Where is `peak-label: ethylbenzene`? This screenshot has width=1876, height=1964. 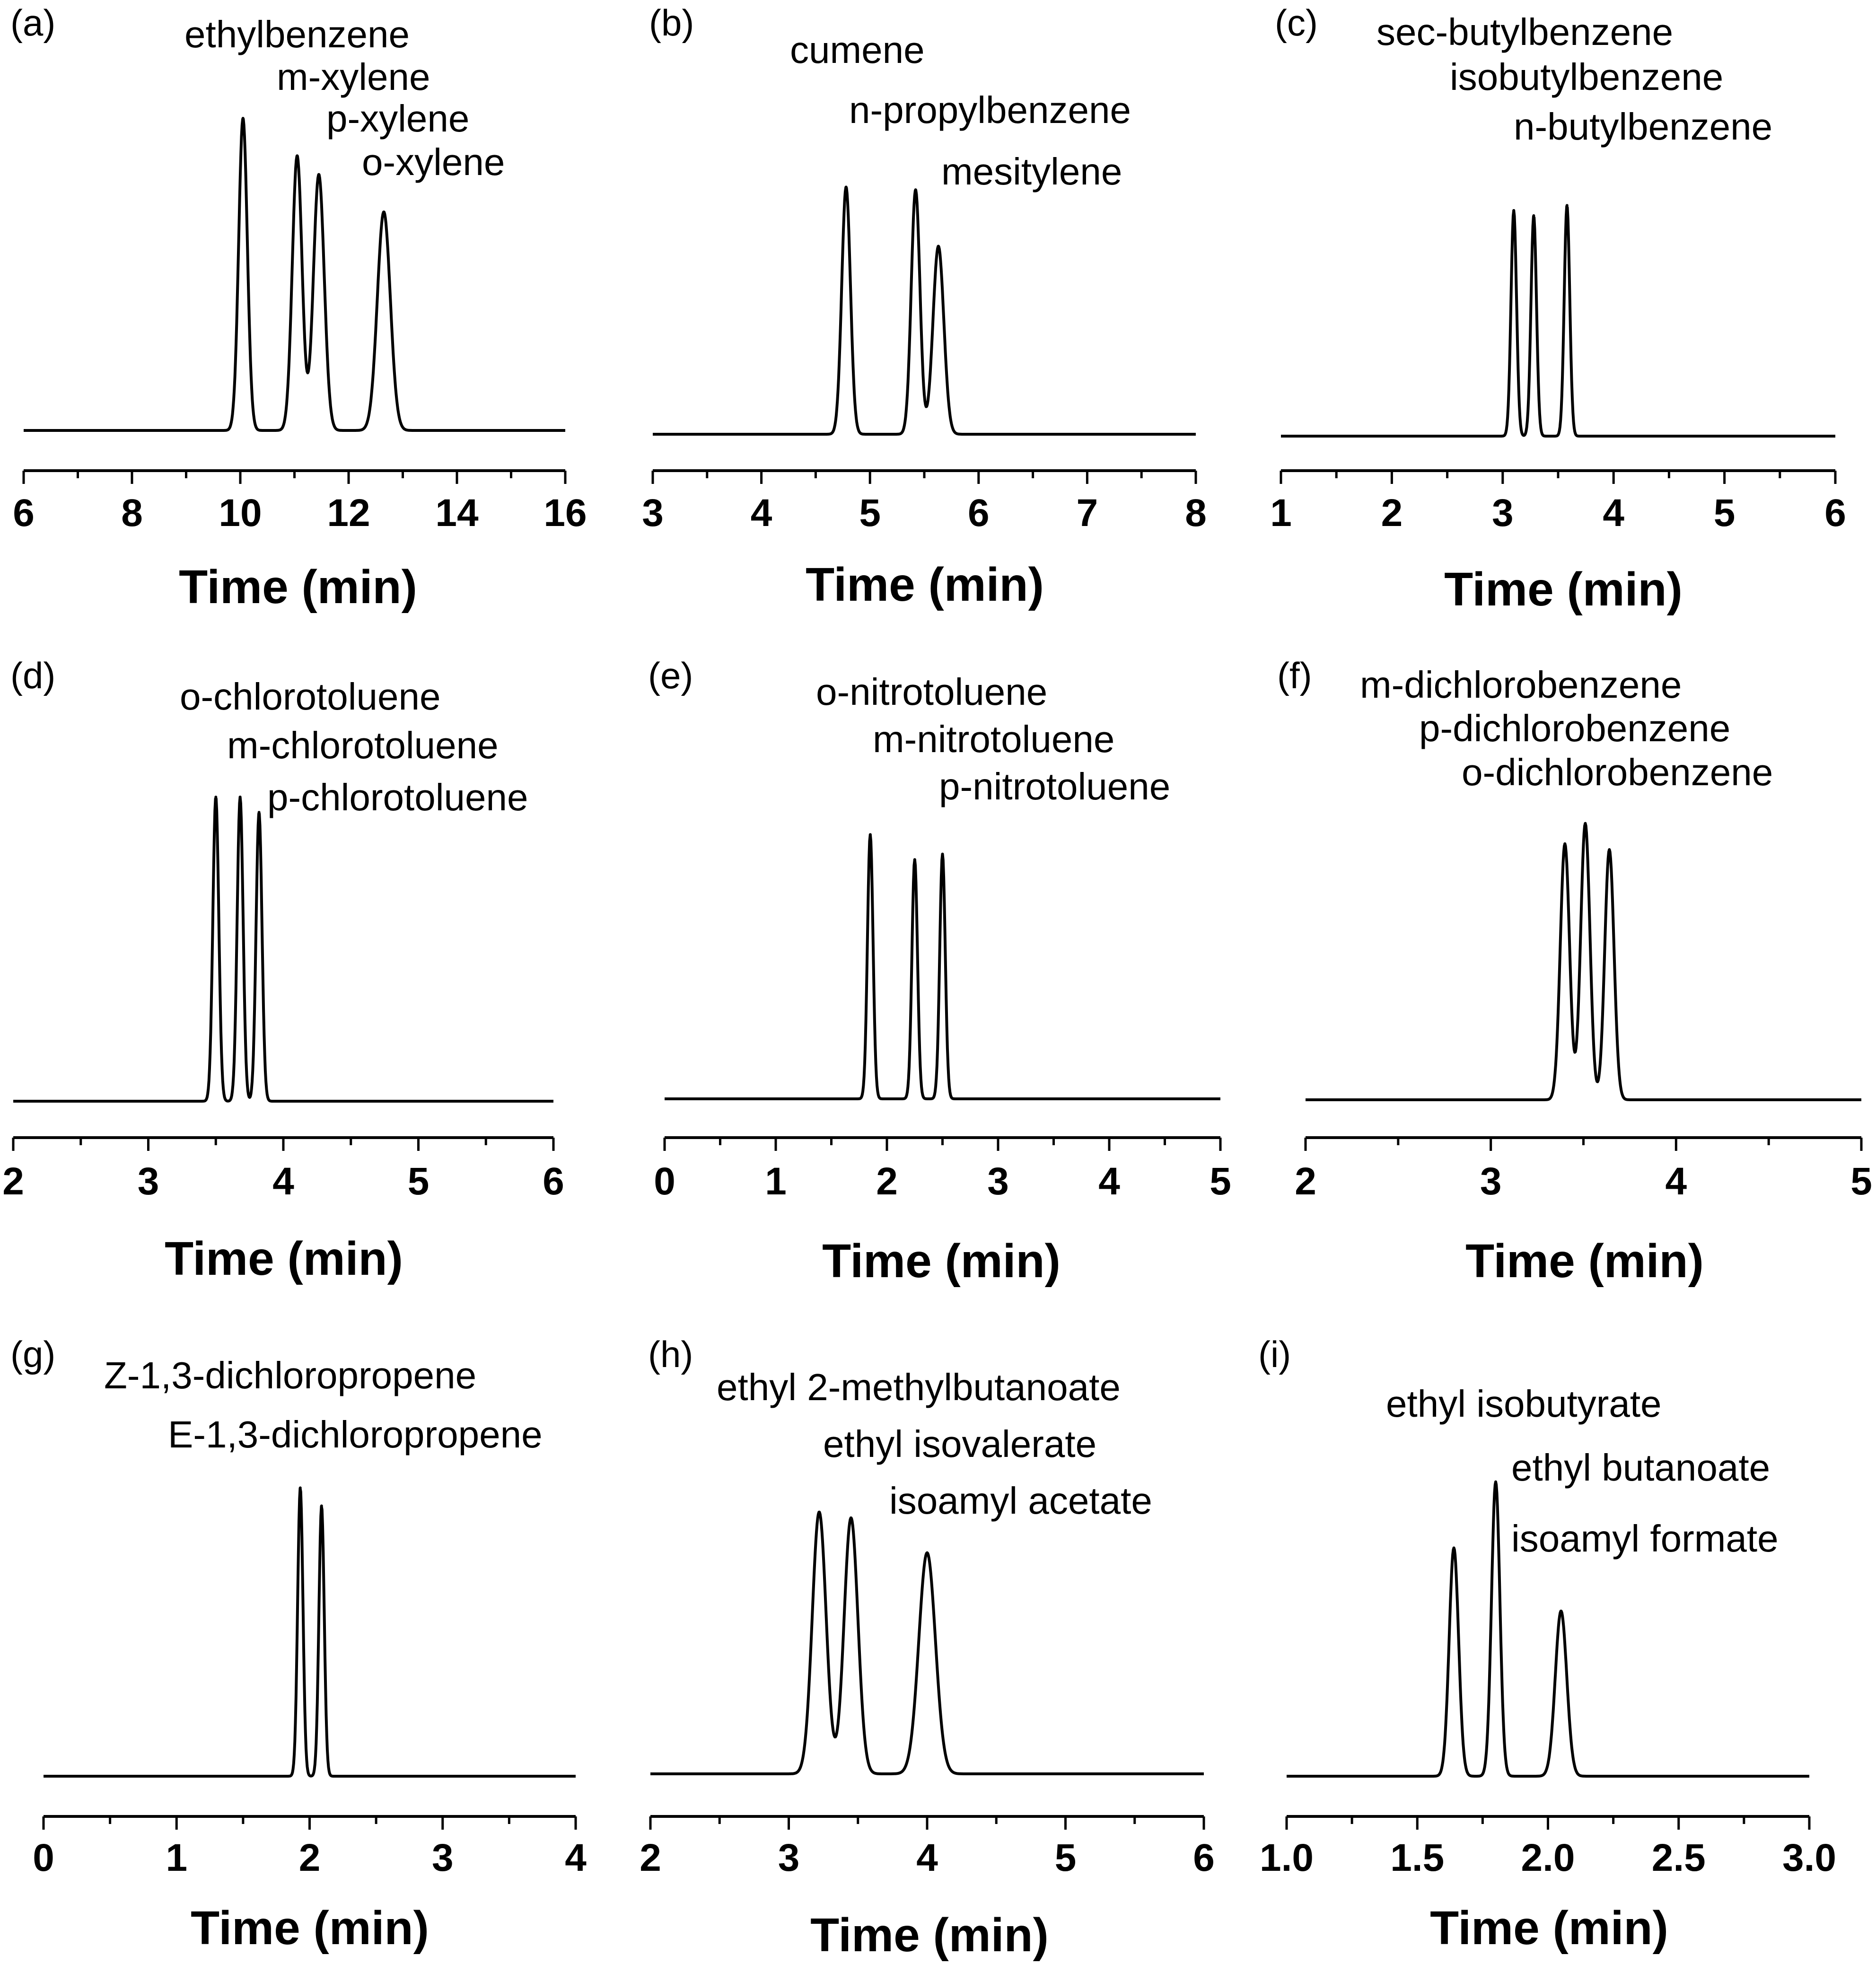
peak-label: ethylbenzene is located at coordinates (297, 34).